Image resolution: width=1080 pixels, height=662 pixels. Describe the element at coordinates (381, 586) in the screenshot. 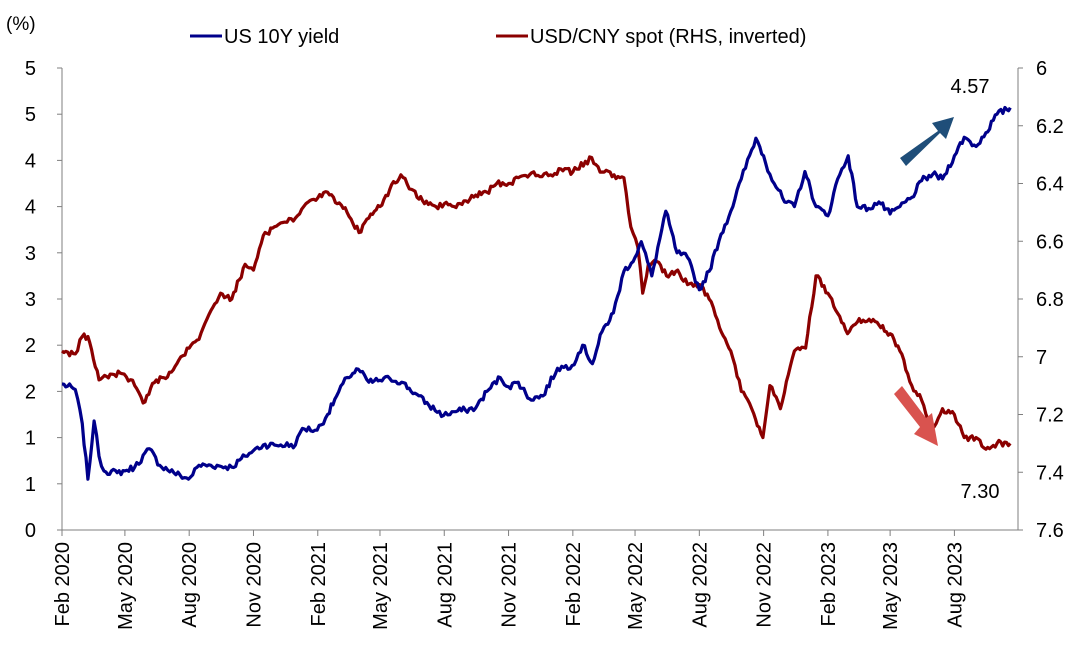

I see `x-tick-label: May 2021` at that location.